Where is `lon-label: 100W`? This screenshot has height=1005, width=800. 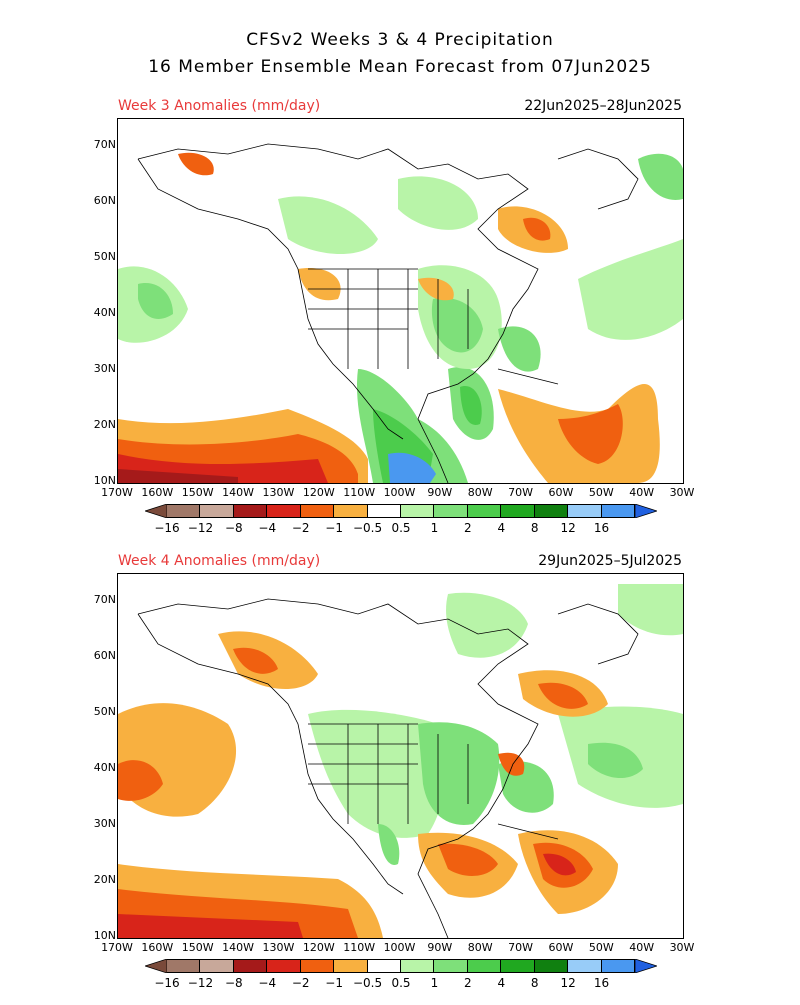 lon-label: 100W is located at coordinates (399, 947).